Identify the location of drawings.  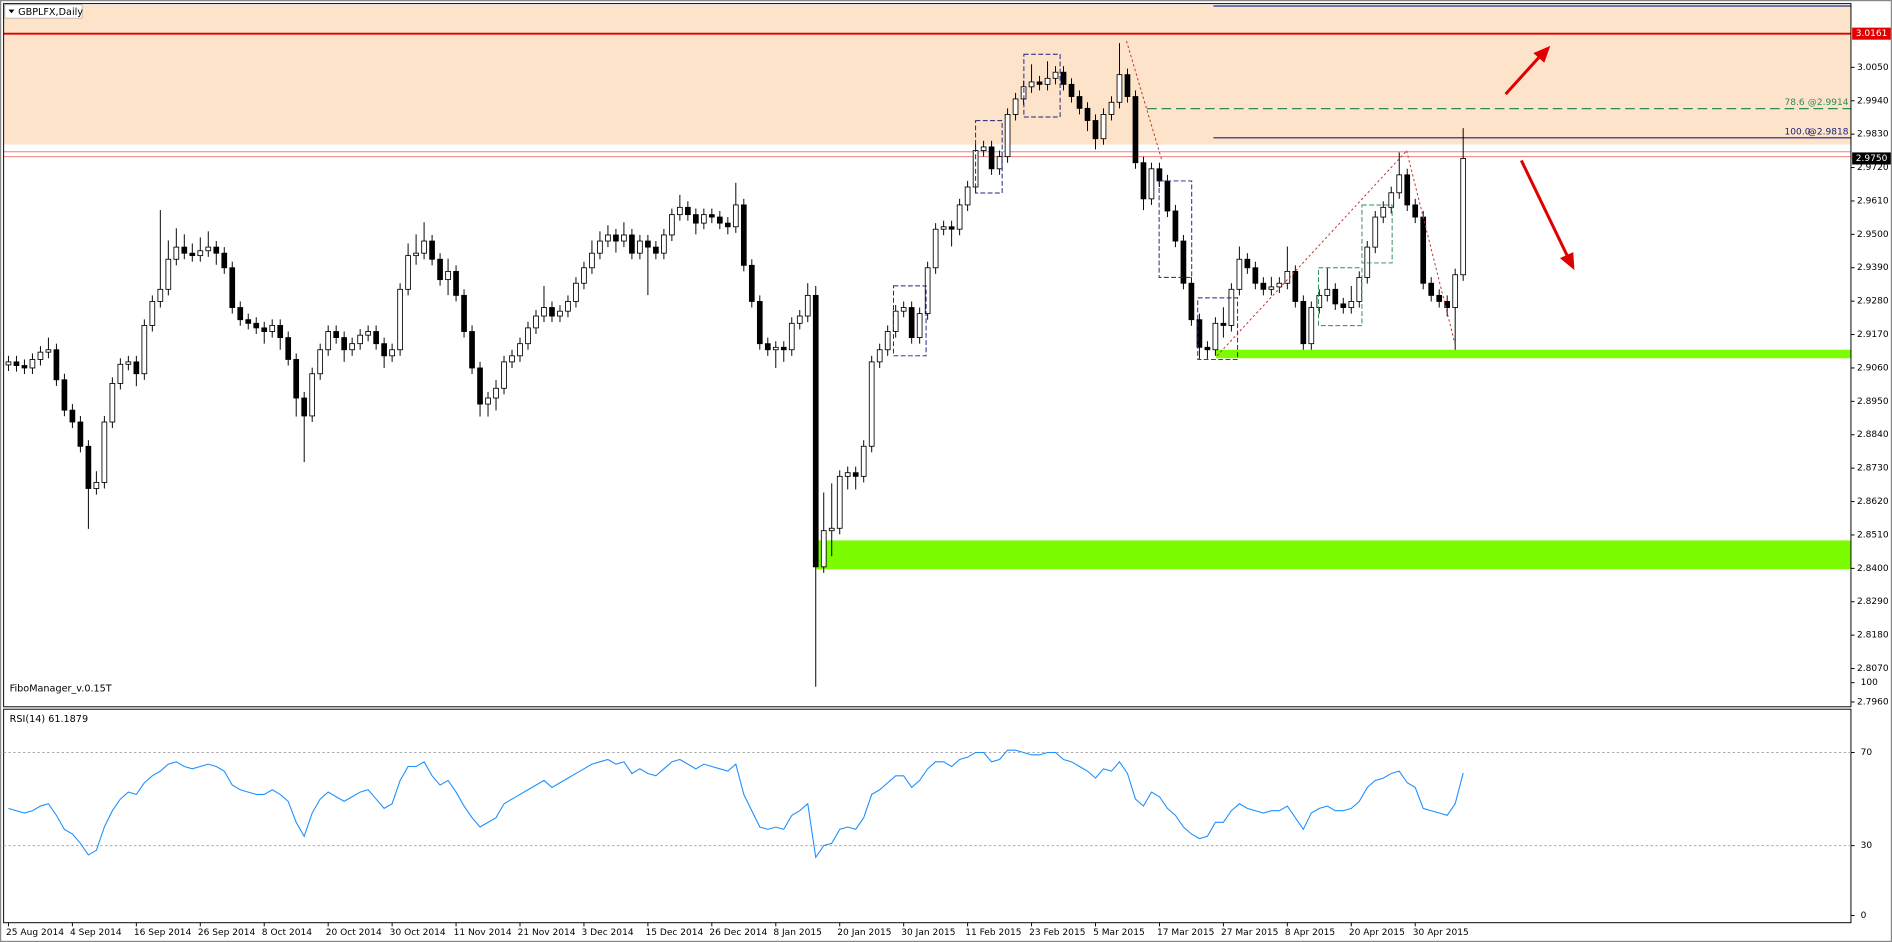
(1065, 206).